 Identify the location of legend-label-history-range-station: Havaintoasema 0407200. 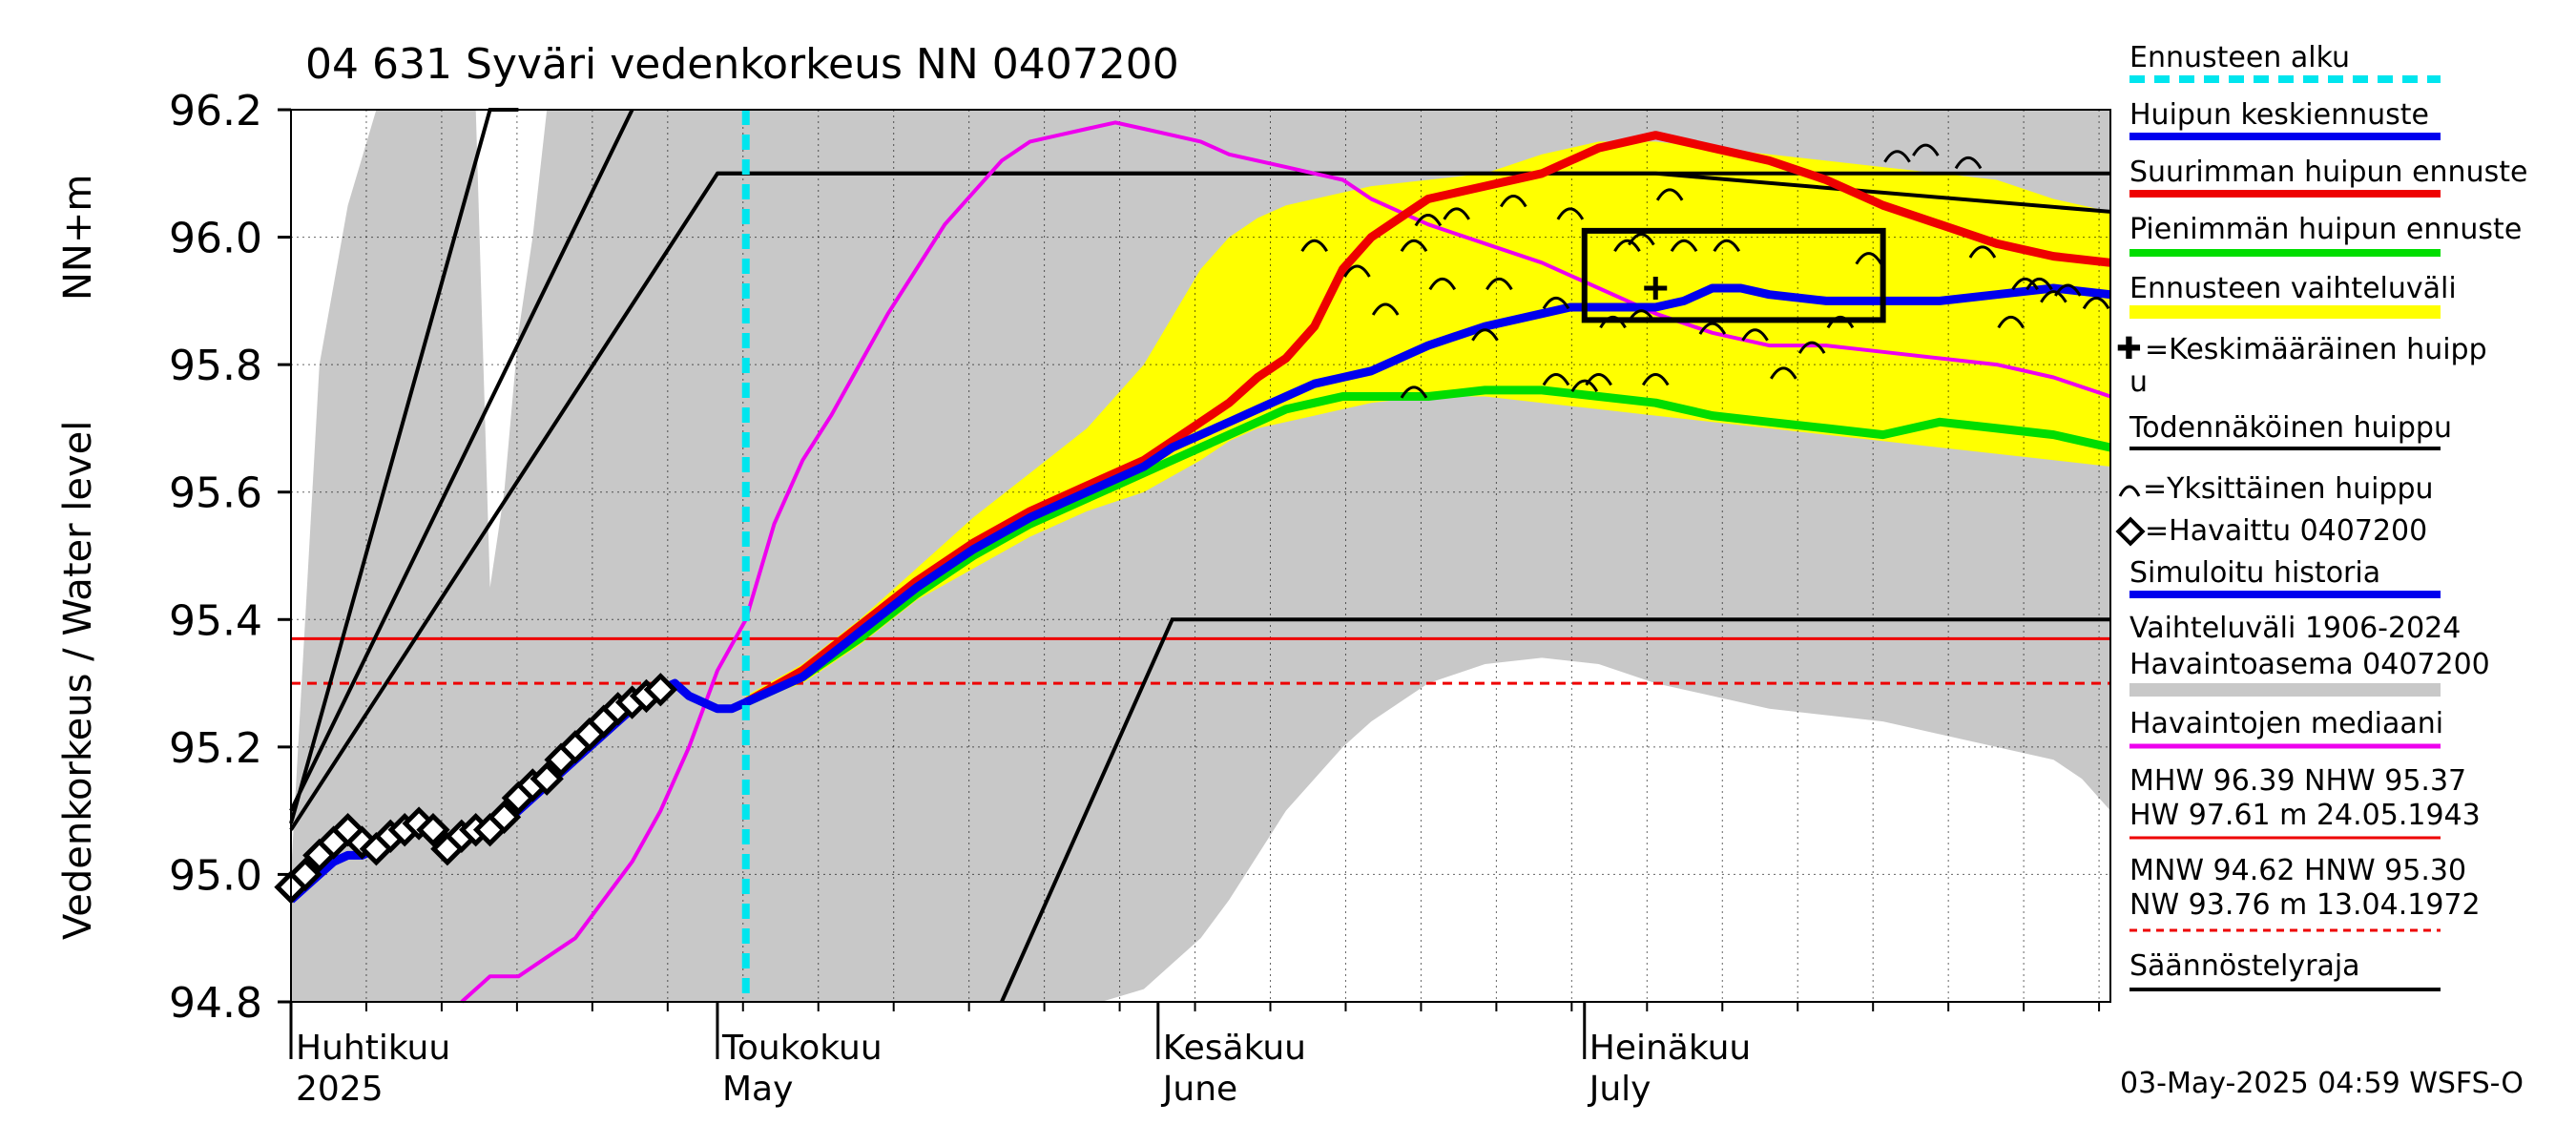
(2309, 665).